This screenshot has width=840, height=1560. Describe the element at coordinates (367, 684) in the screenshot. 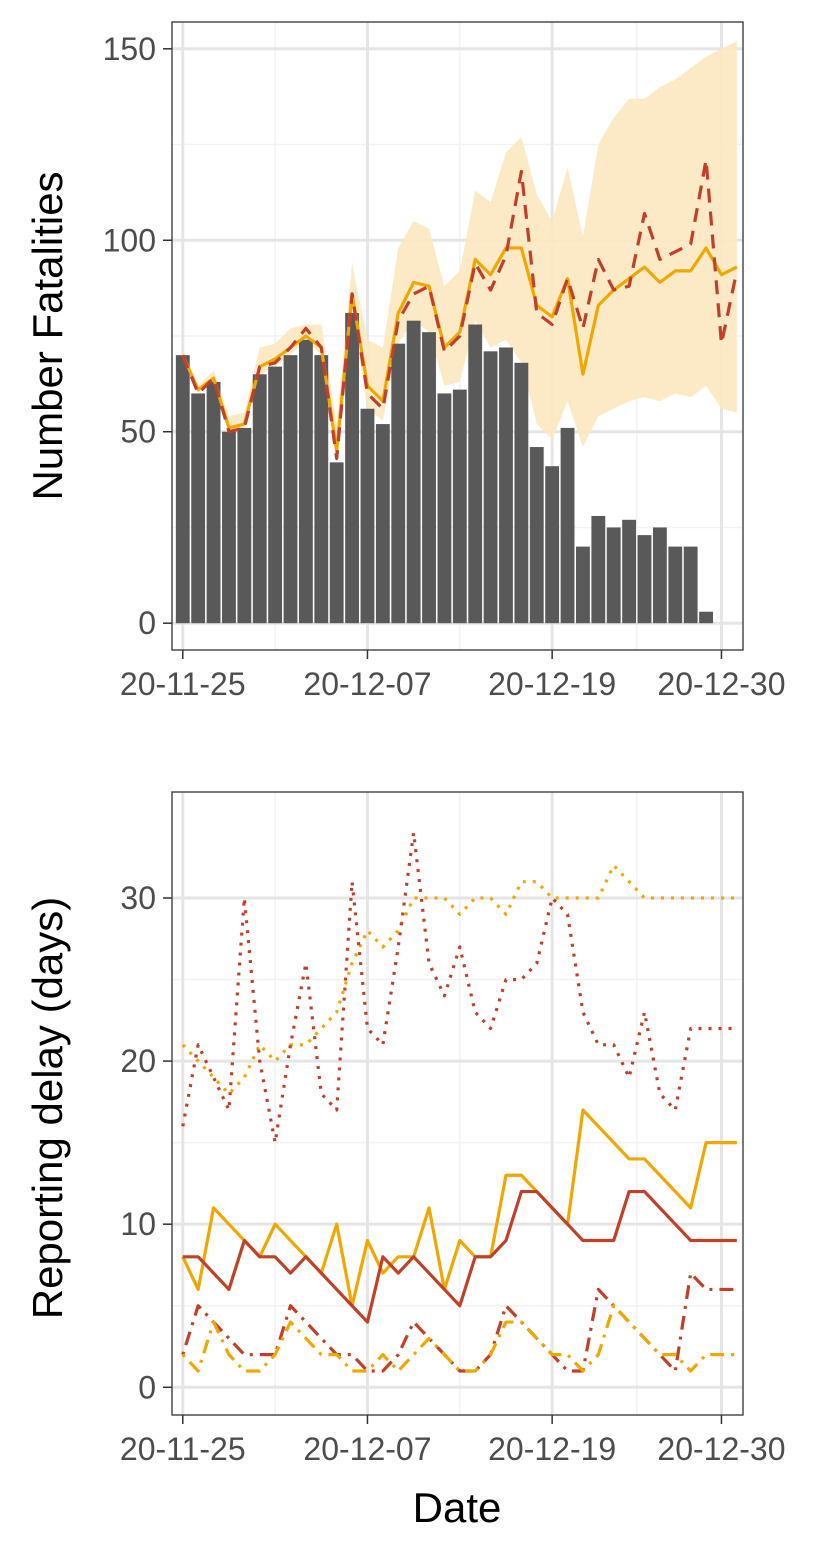

I see `fatalities-x-tick-label: 20-12-07` at that location.